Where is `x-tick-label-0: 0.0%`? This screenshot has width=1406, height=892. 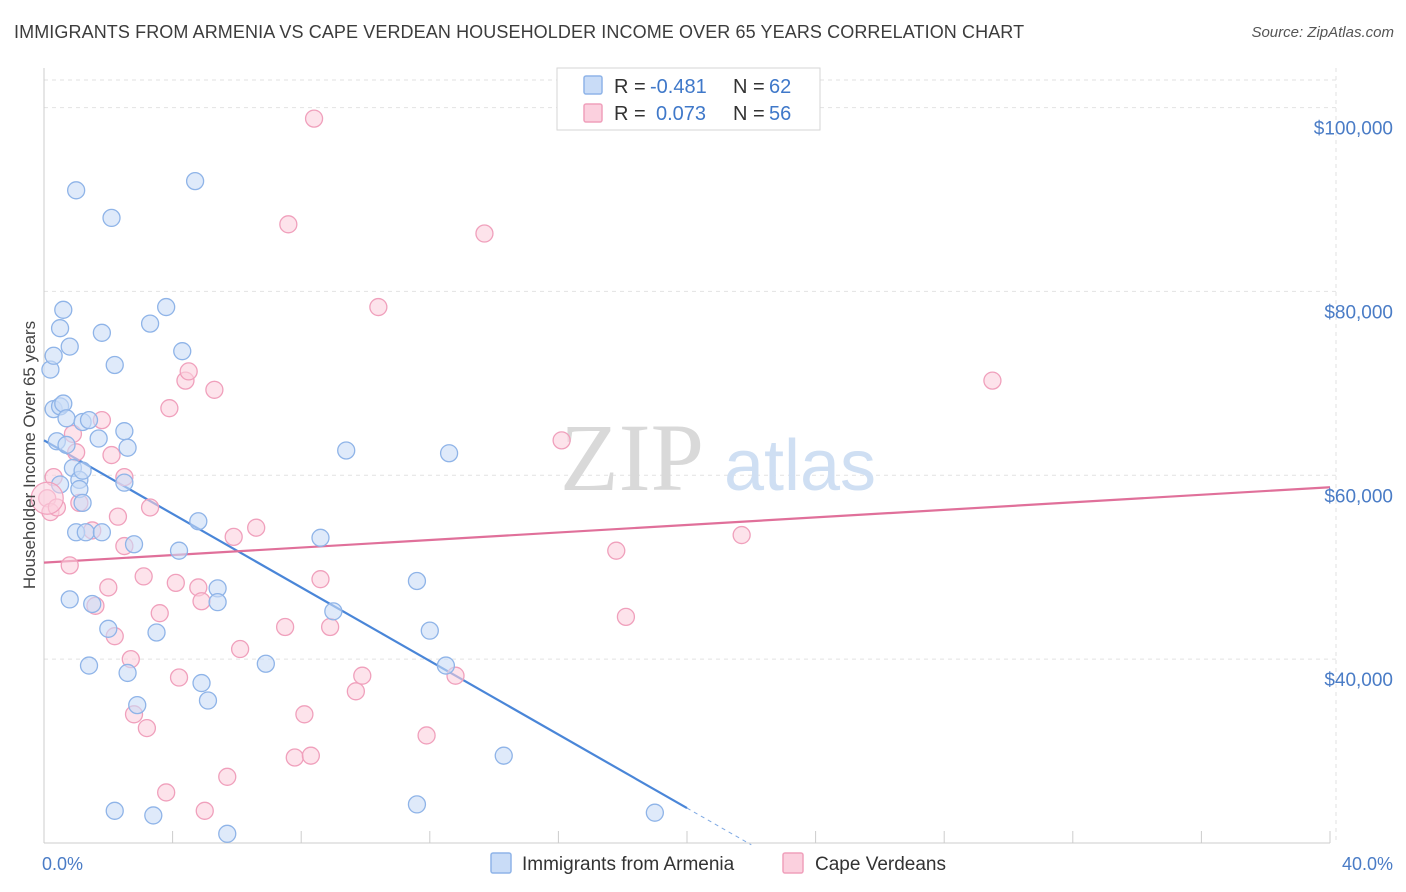
x-tick-label-0: 0.0% is located at coordinates (62, 864).